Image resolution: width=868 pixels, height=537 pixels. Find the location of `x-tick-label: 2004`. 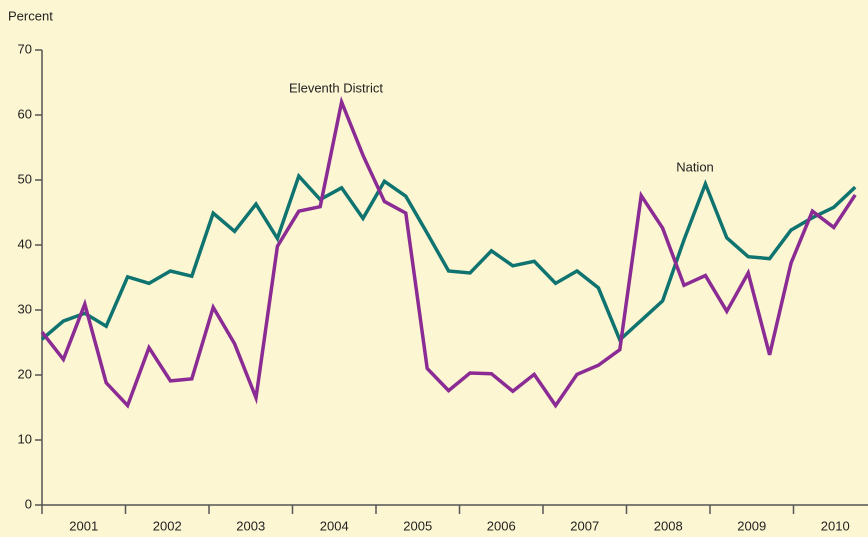

x-tick-label: 2004 is located at coordinates (334, 525).